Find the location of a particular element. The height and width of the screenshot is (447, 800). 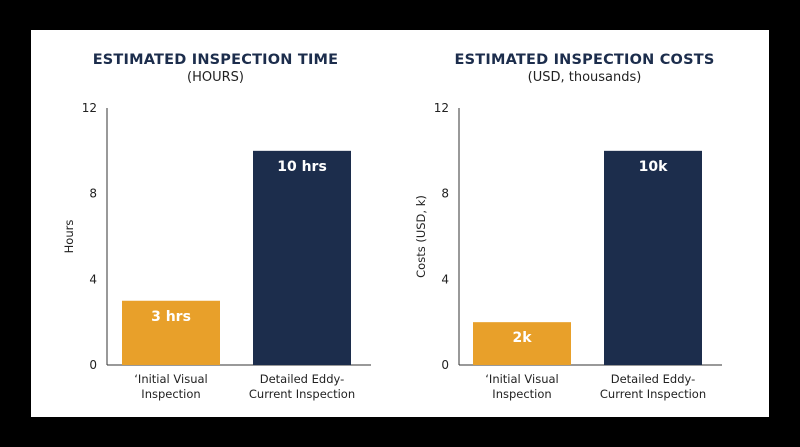

chart-title: ESTIMATED INSPECTION COSTS is located at coordinates (584, 60).